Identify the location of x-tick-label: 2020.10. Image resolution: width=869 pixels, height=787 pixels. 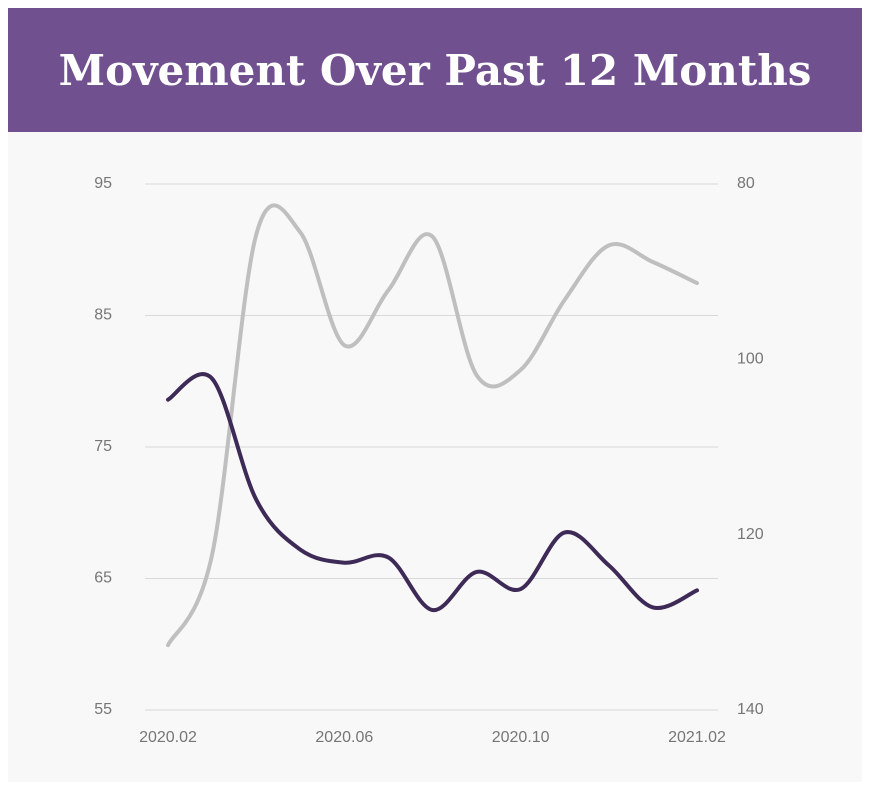
(521, 737).